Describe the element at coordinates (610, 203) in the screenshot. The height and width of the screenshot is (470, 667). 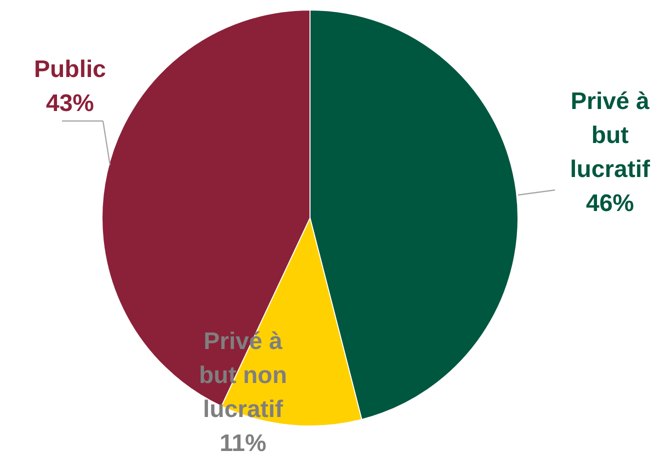
I see `data-label: 46%` at that location.